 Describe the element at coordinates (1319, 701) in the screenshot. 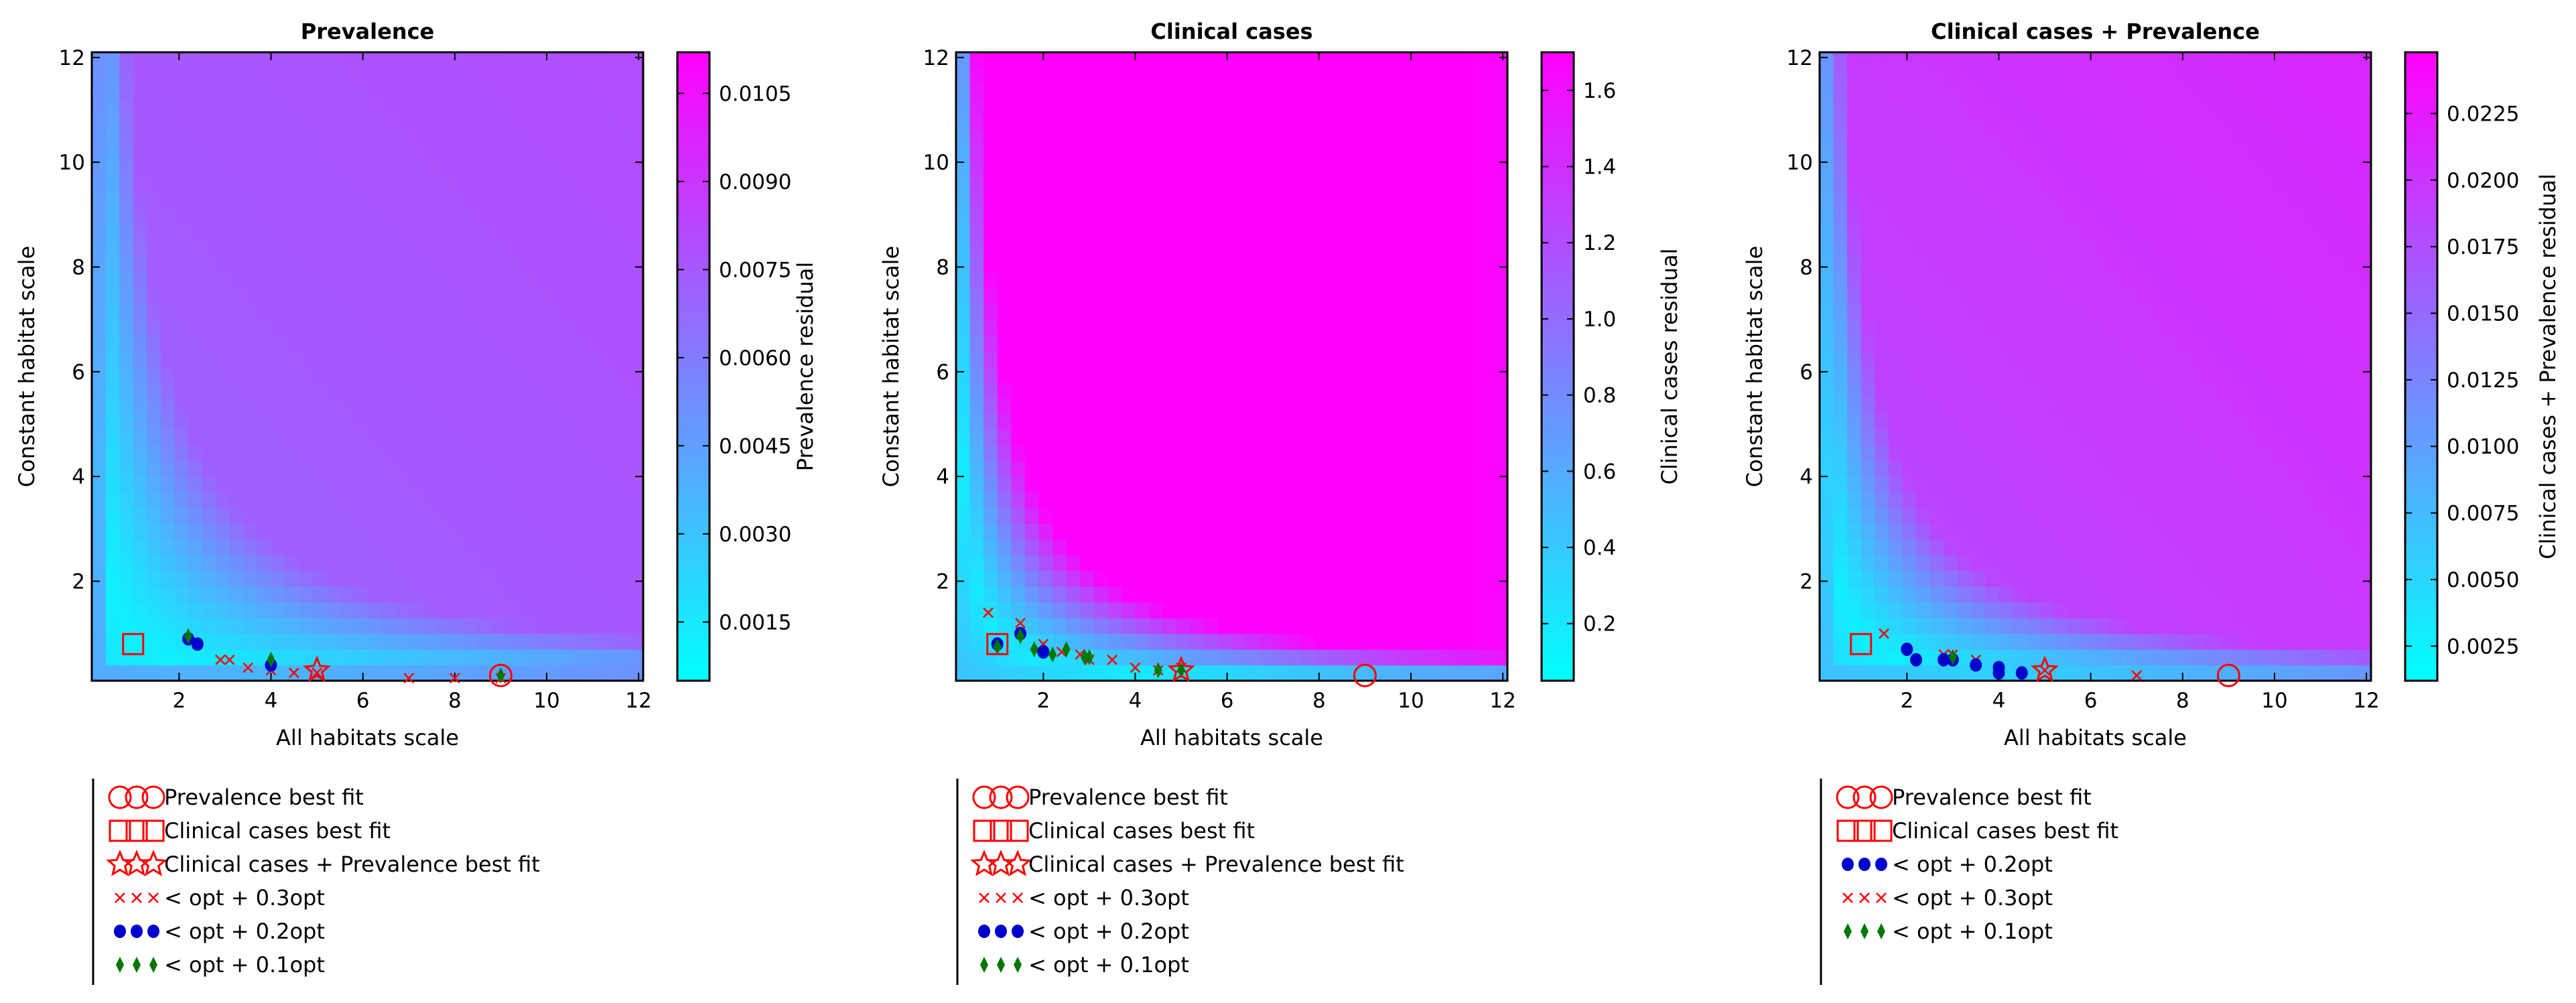

I see `x-tick-label: 8` at that location.